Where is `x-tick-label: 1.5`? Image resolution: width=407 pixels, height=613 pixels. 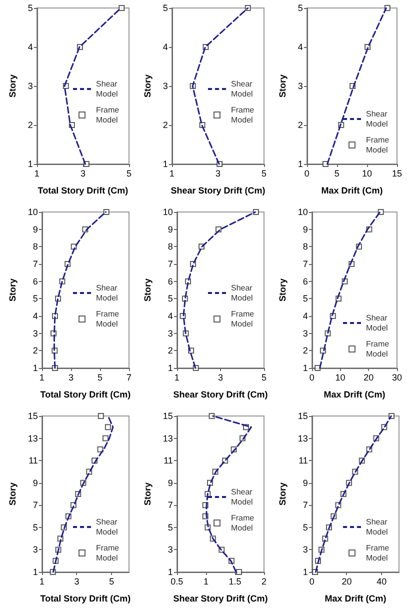
x-tick-label: 1.5 is located at coordinates (235, 581).